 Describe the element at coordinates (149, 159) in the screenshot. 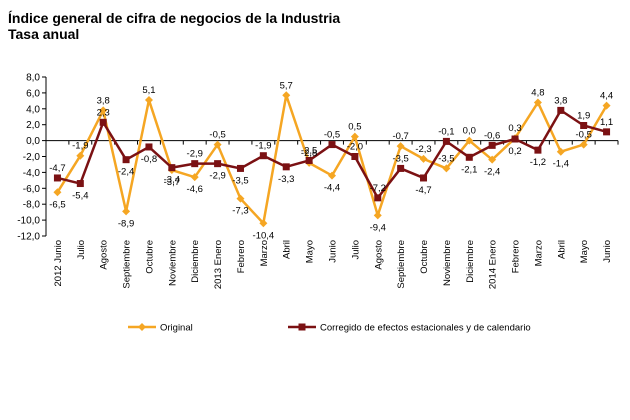

I see `data-label: -0,8` at that location.